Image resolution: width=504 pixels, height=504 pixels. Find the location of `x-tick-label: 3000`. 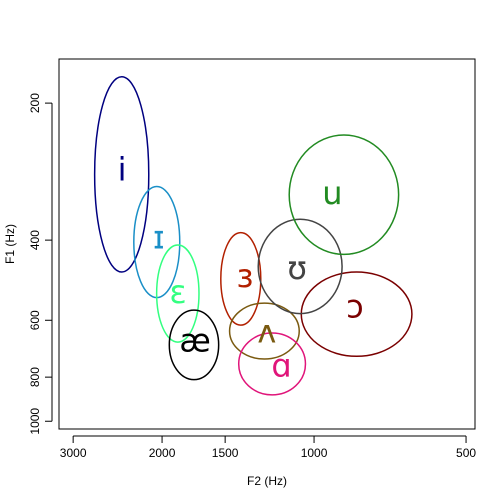

x-tick-label: 3000 is located at coordinates (73, 453).